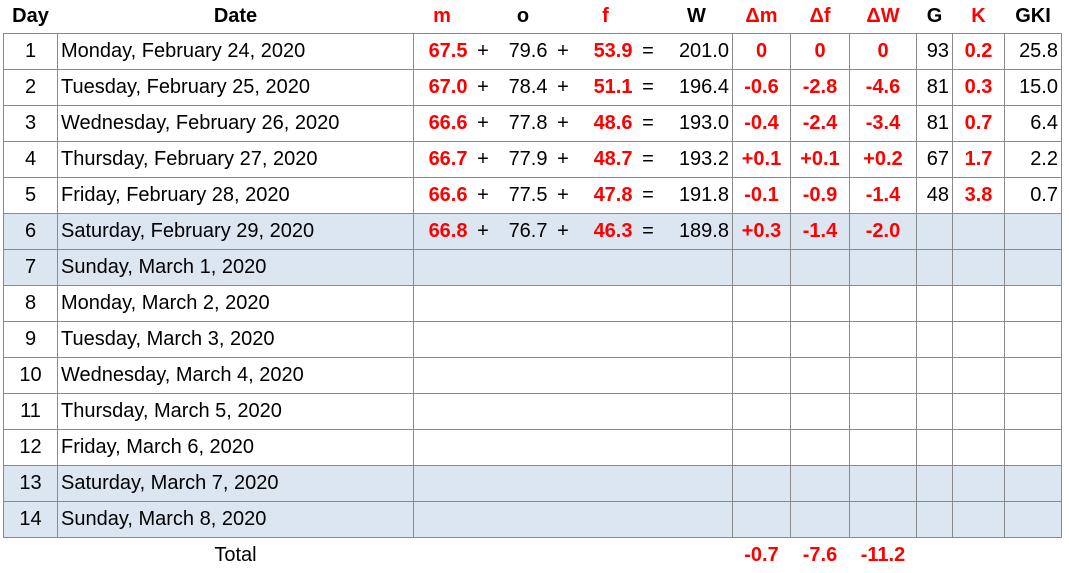 The image size is (1069, 573). I want to click on table-row: 13 Saturday, March 7, 2020, so click(532, 483).